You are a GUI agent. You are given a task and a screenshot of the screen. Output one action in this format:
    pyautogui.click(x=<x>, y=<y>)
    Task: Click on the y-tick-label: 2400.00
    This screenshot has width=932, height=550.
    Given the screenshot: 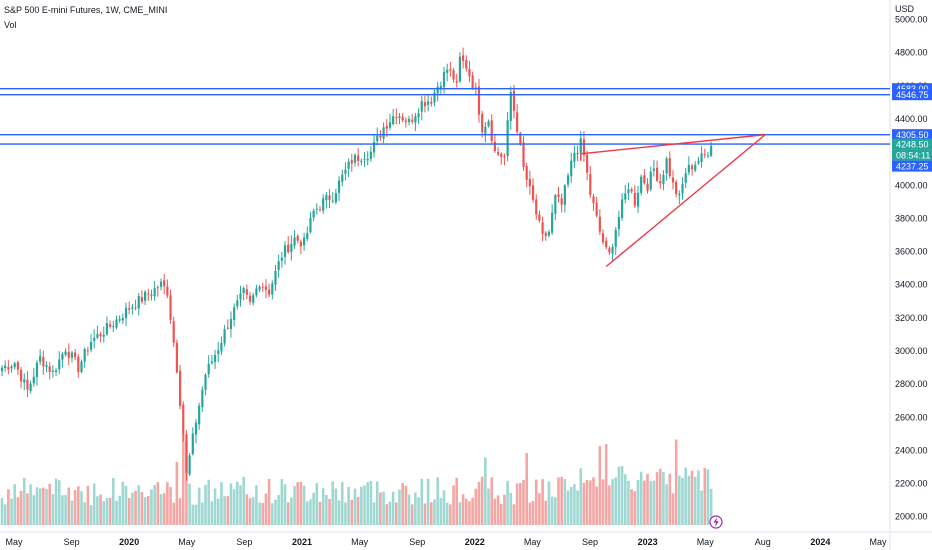 What is the action you would take?
    pyautogui.click(x=911, y=450)
    